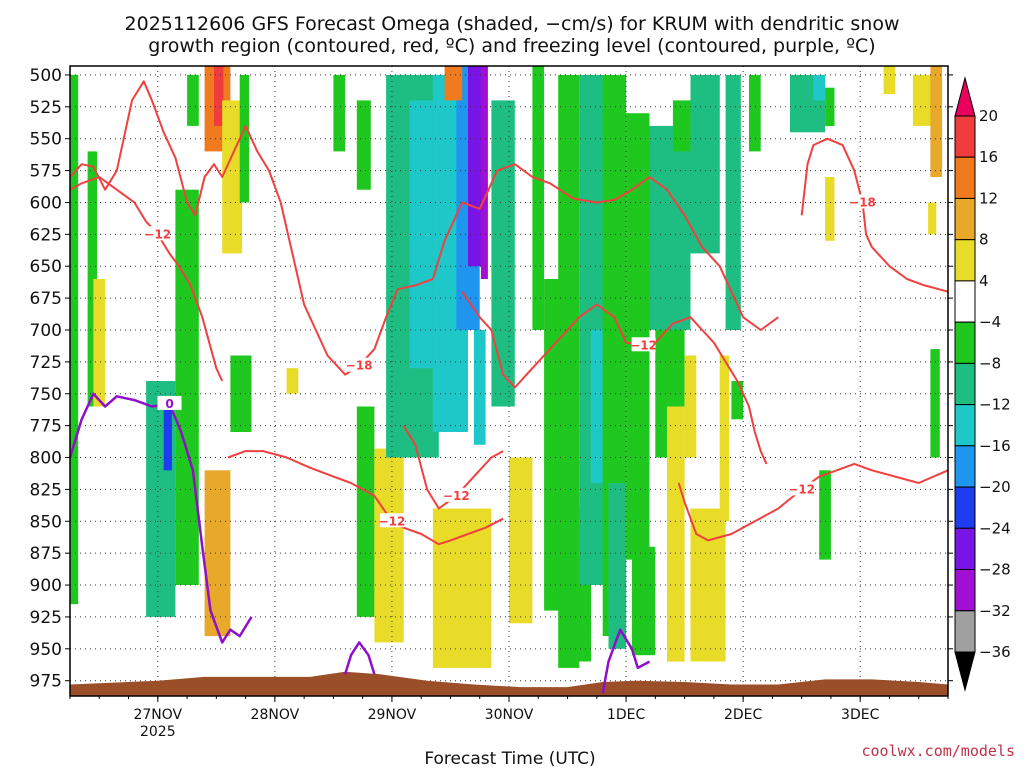  What do you see at coordinates (46, 235) in the screenshot?
I see `y-tick-label: 625` at bounding box center [46, 235].